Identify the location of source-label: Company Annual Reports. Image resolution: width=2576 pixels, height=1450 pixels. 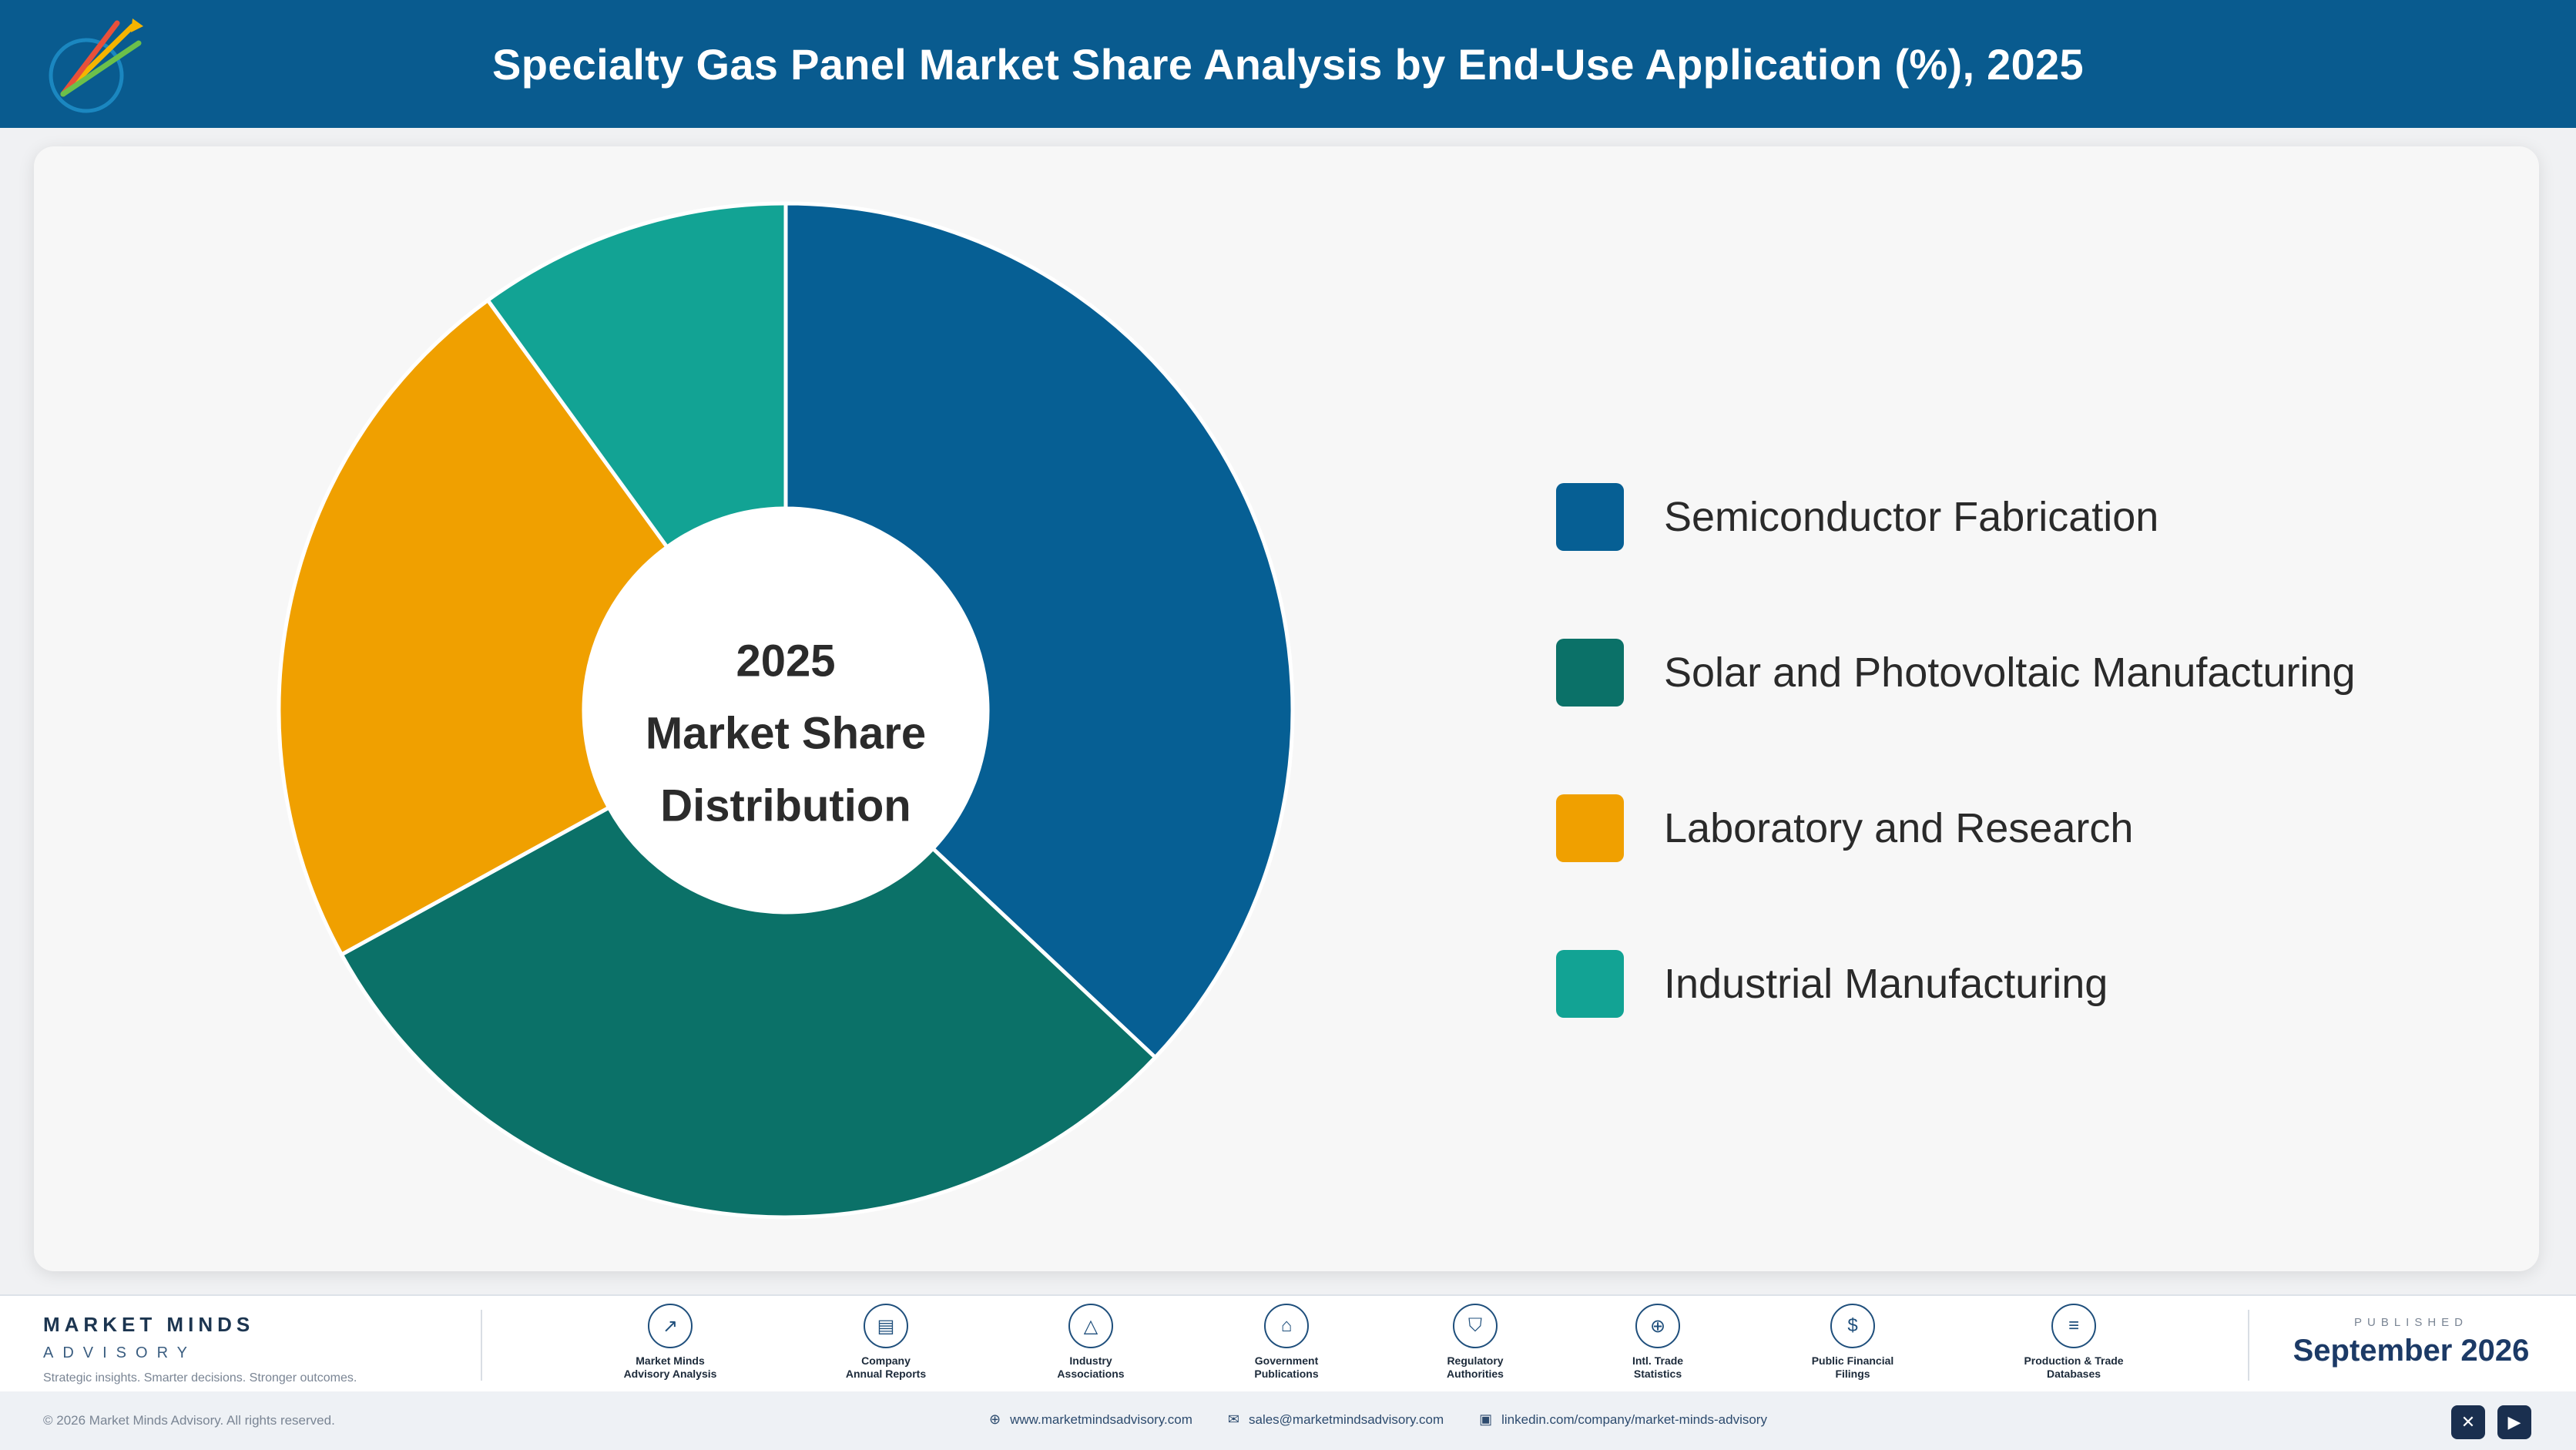
(885, 1367).